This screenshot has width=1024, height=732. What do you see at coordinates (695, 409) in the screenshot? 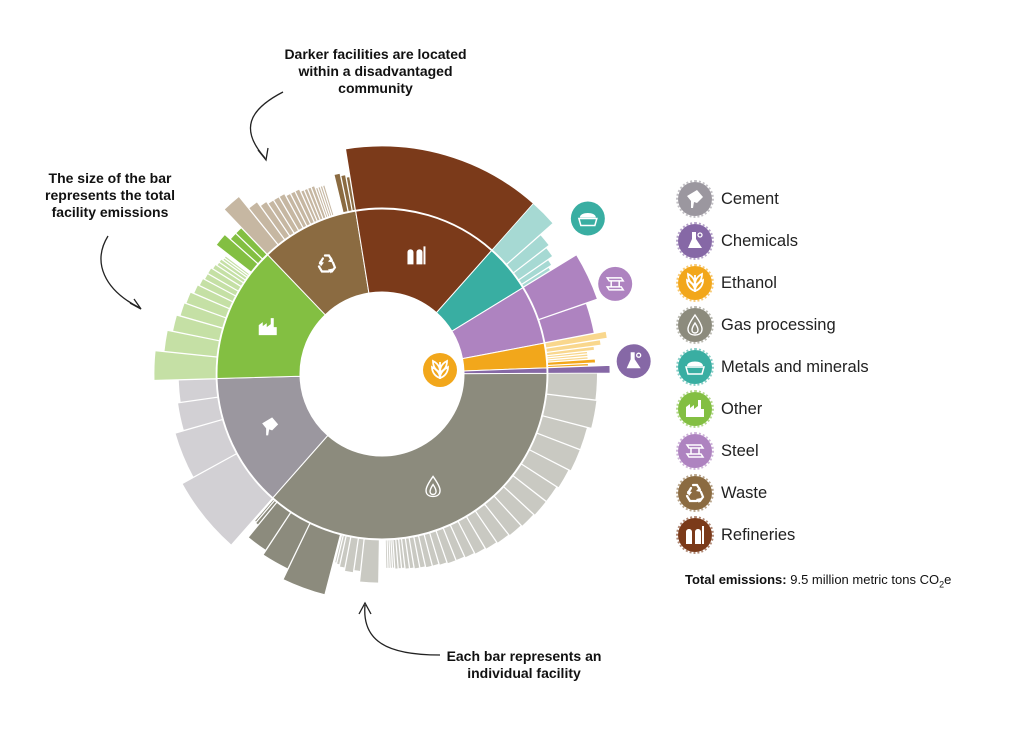
I see `other-icon` at bounding box center [695, 409].